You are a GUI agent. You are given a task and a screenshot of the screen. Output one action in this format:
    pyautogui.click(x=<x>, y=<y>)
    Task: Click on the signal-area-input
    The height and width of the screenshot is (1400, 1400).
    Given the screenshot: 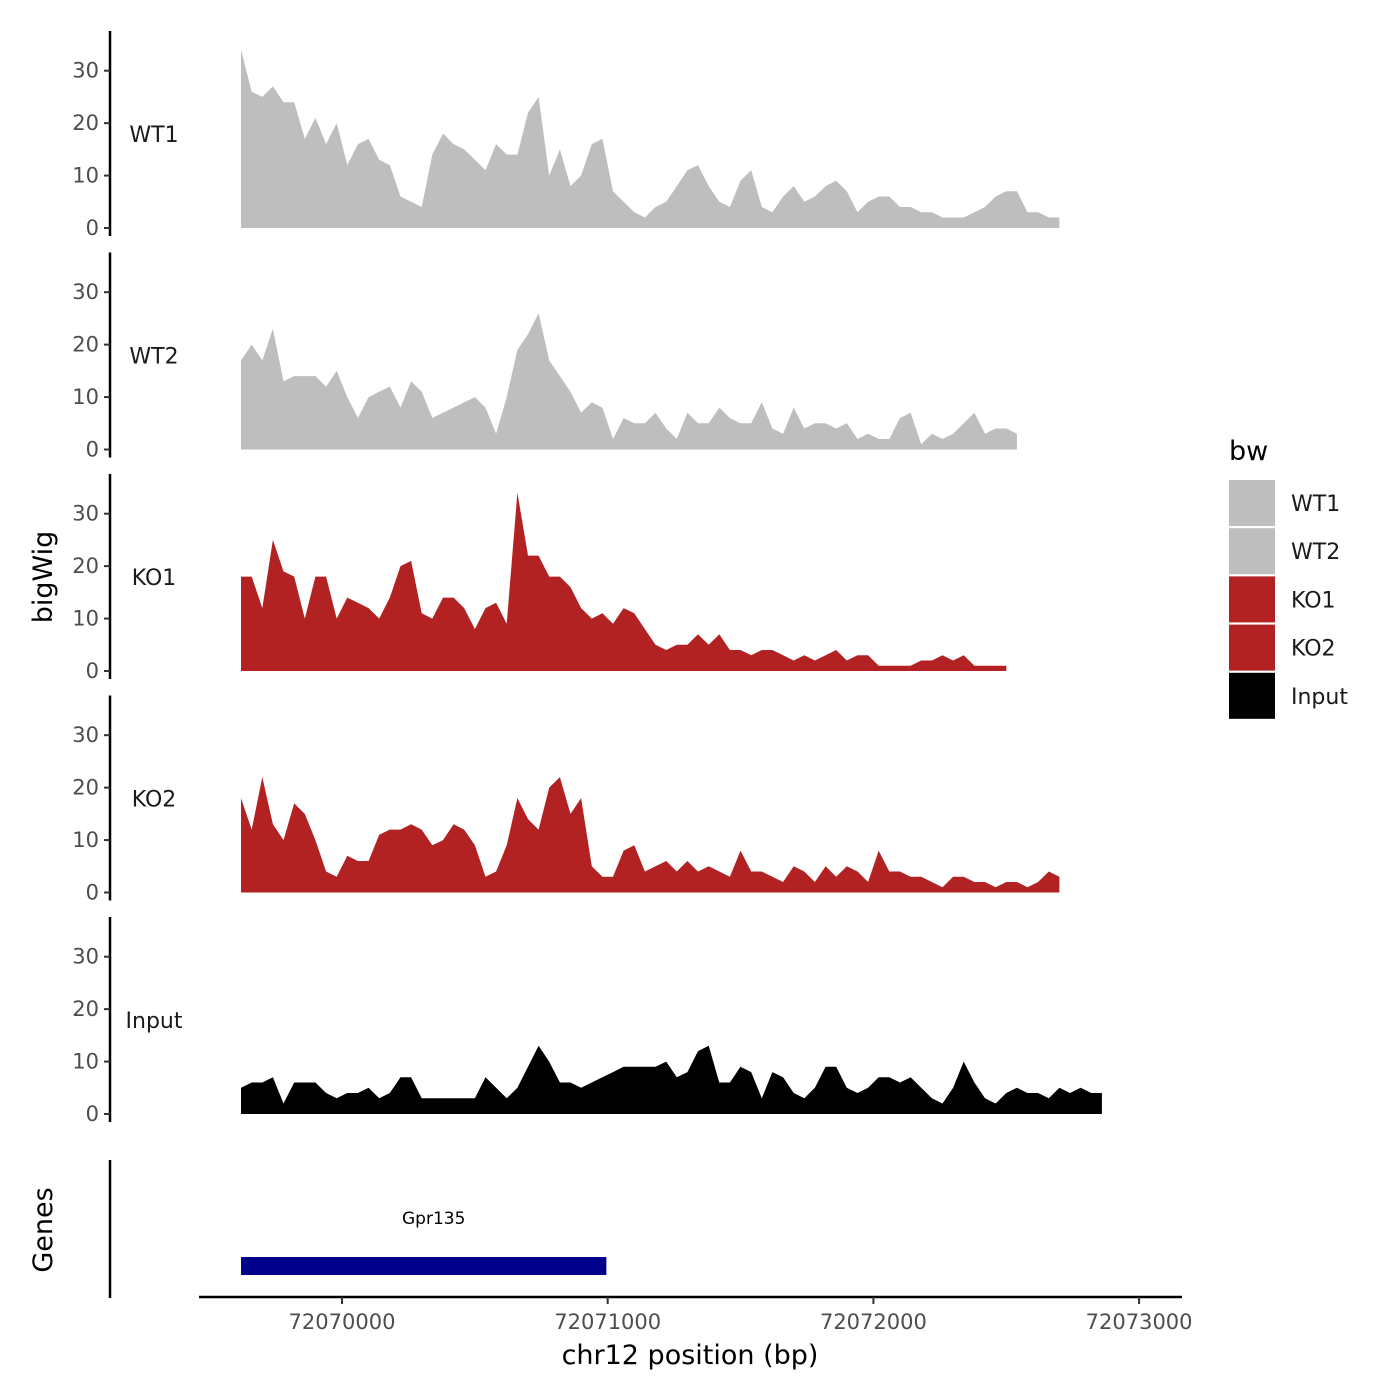 What is the action you would take?
    pyautogui.click(x=671, y=1079)
    